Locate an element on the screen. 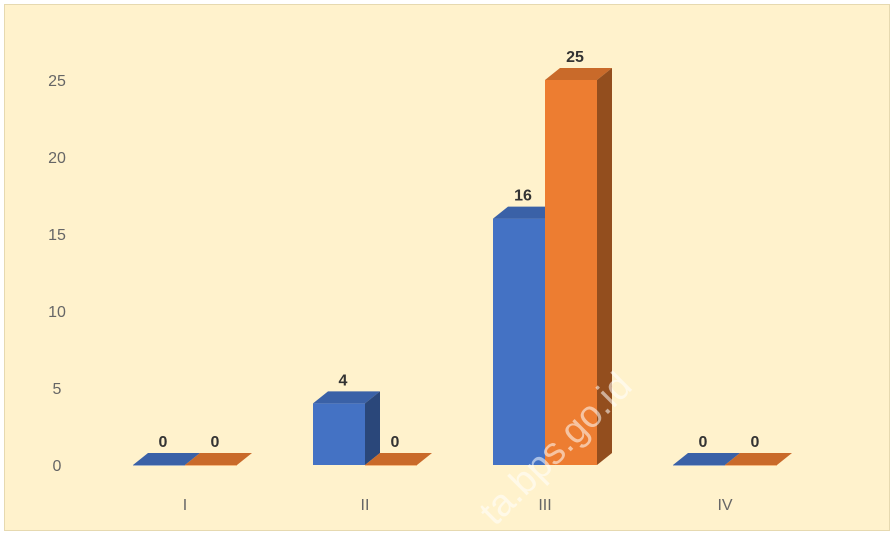 The image size is (894, 535). y-tick-label: 25 is located at coordinates (57, 81).